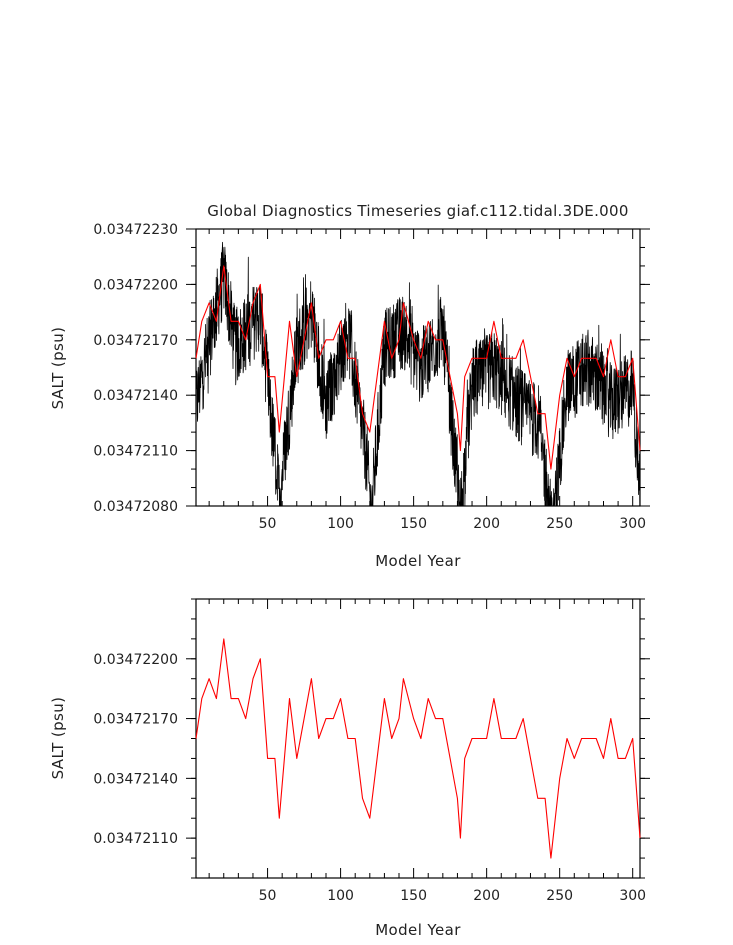 Image resolution: width=733 pixels, height=945 pixels. What do you see at coordinates (135, 396) in the screenshot?
I see `top-y-tick-label: 0.03472140` at bounding box center [135, 396].